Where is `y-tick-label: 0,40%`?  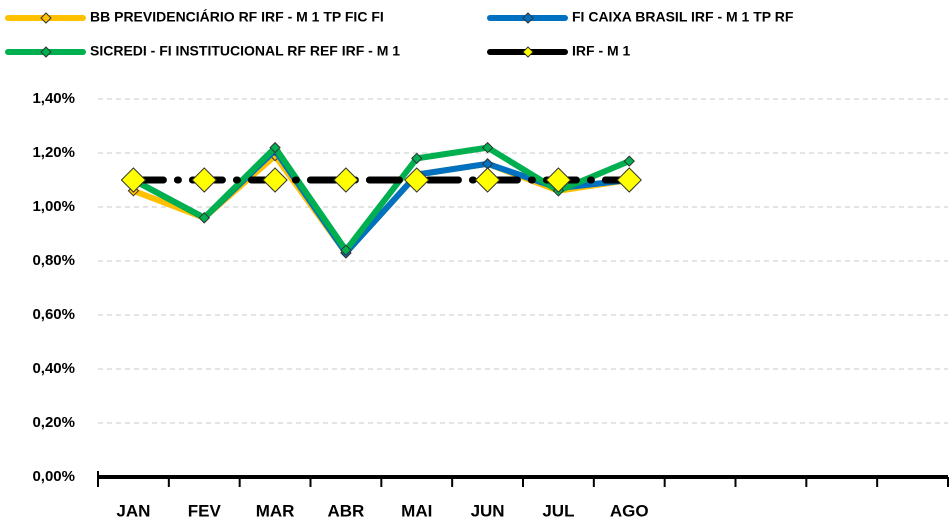
y-tick-label: 0,40% is located at coordinates (53, 368).